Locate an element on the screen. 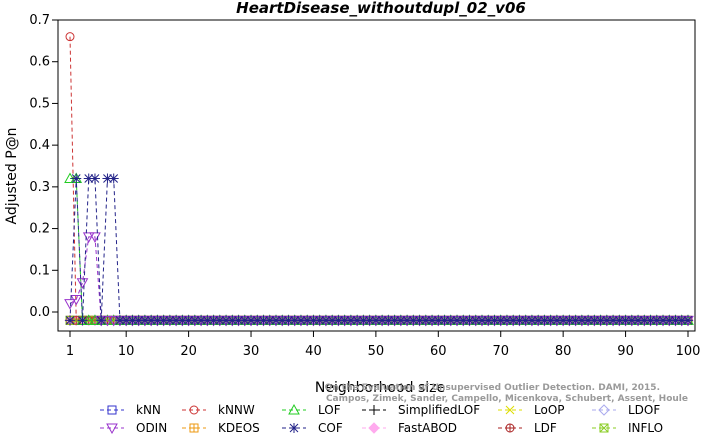  legend-item-kdeos: KDEOS is located at coordinates (221, 427).